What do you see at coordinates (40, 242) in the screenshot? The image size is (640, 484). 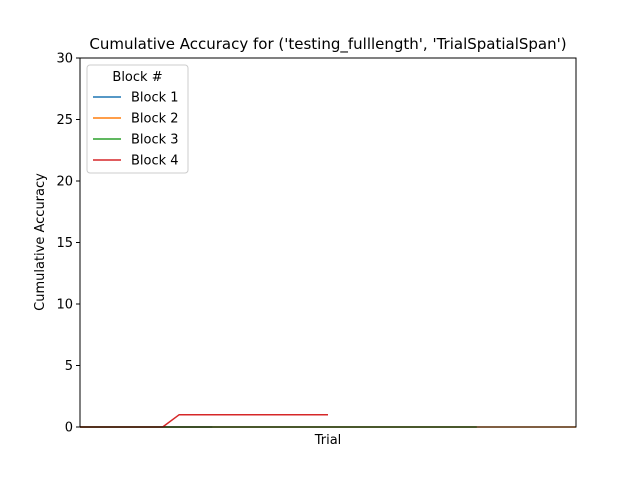 I see `y-axis-label: Cumulative Accuracy` at bounding box center [40, 242].